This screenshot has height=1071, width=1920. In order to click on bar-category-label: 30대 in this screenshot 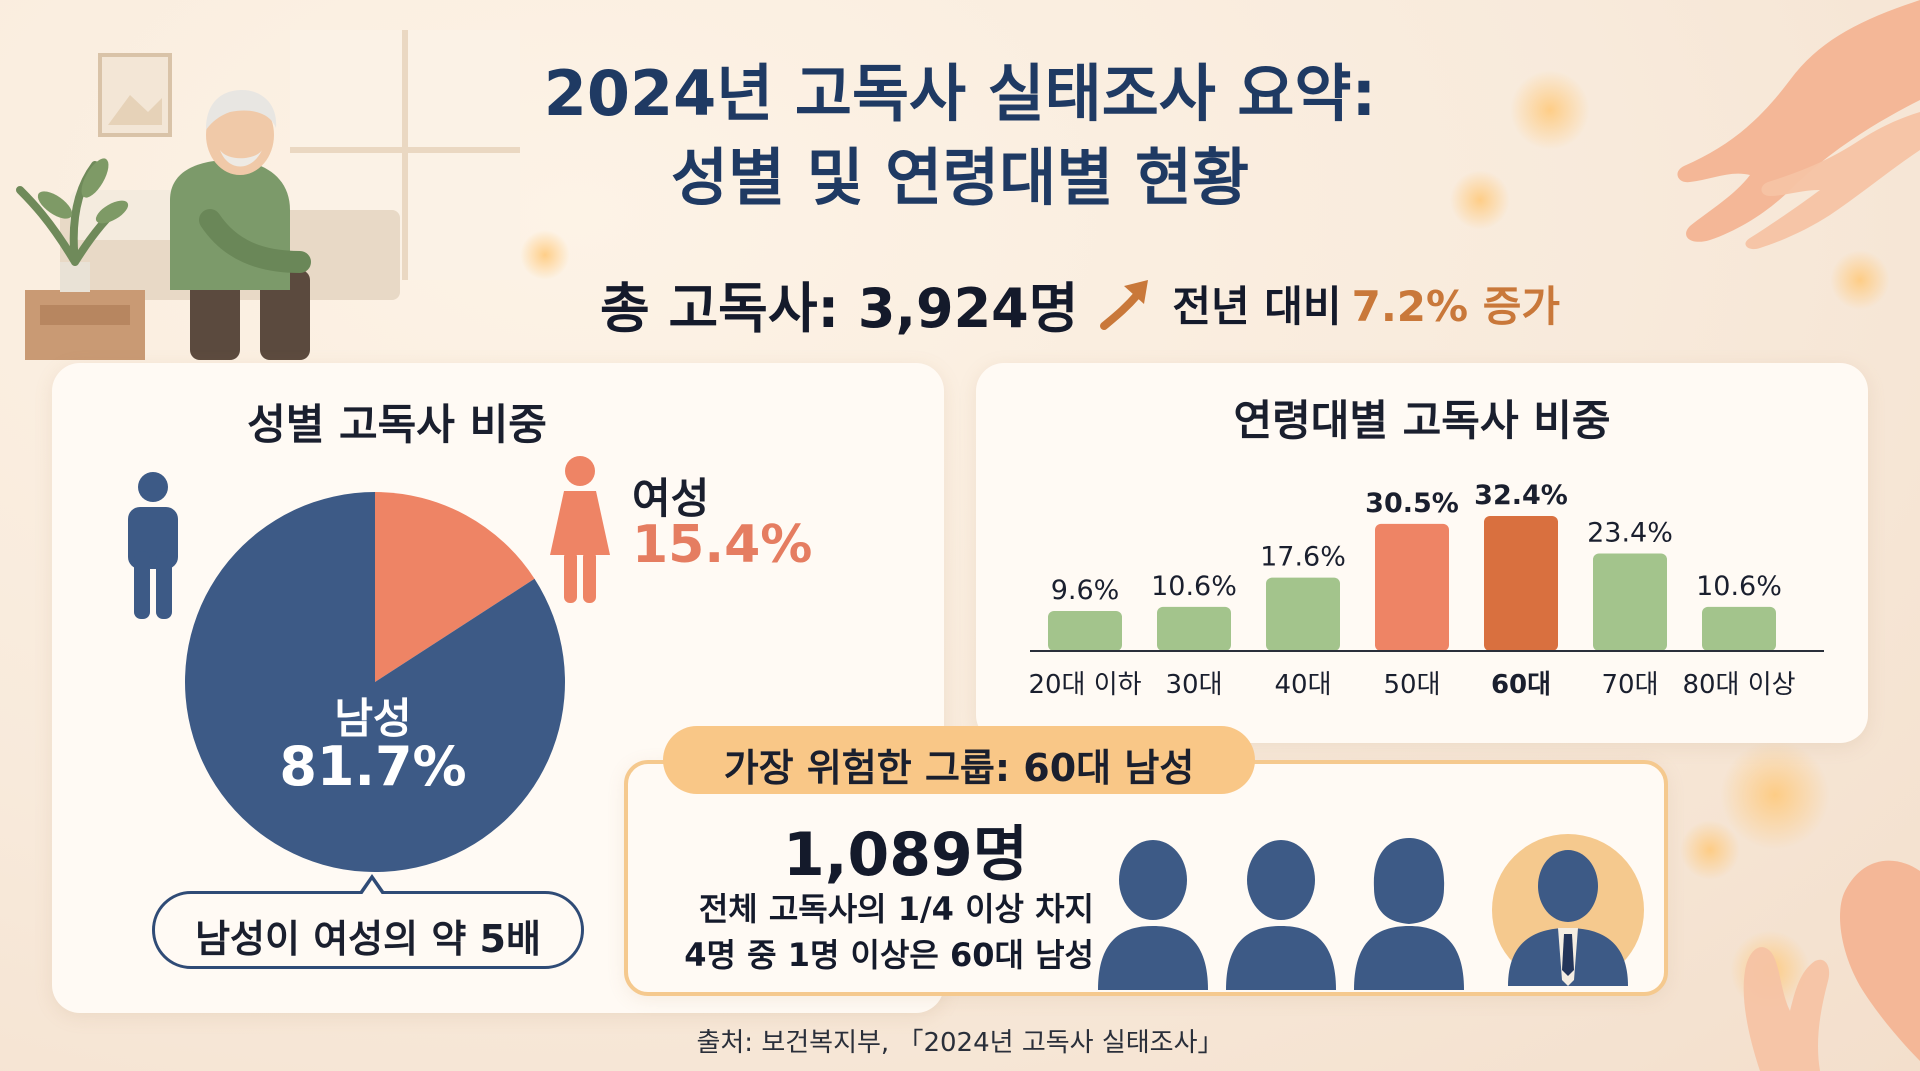, I will do `click(1193, 685)`.